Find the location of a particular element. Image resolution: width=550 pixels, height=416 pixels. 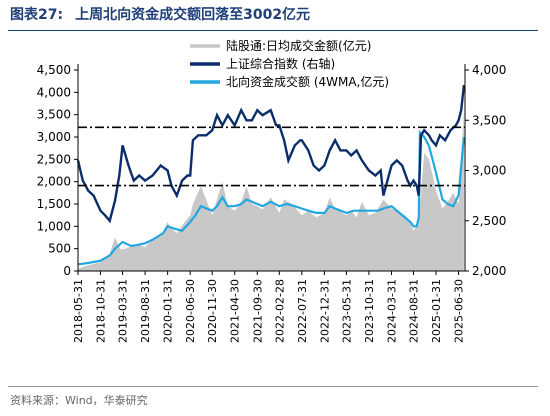

x-tick-label: 2018-10-31 is located at coordinates (101, 311).